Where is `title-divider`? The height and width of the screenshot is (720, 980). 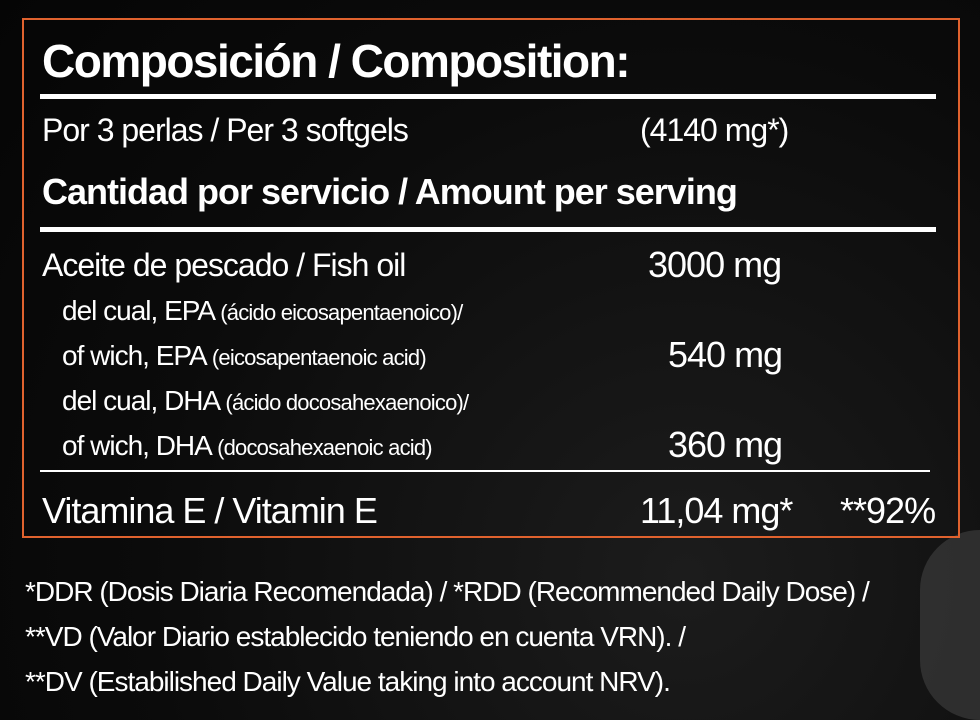 title-divider is located at coordinates (488, 96).